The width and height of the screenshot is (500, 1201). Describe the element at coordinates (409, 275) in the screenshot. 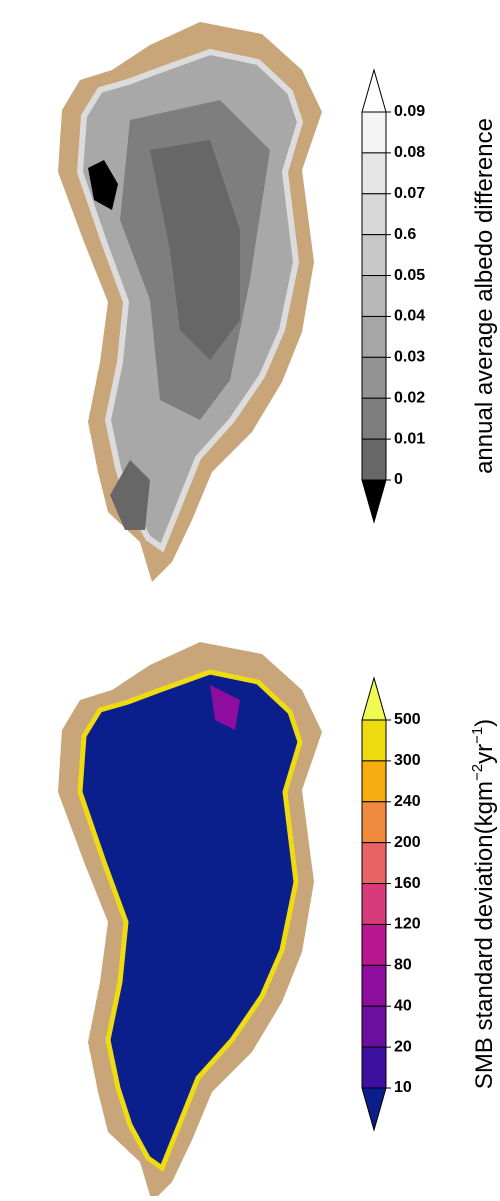

I see `colorbar-label: 0.05` at that location.